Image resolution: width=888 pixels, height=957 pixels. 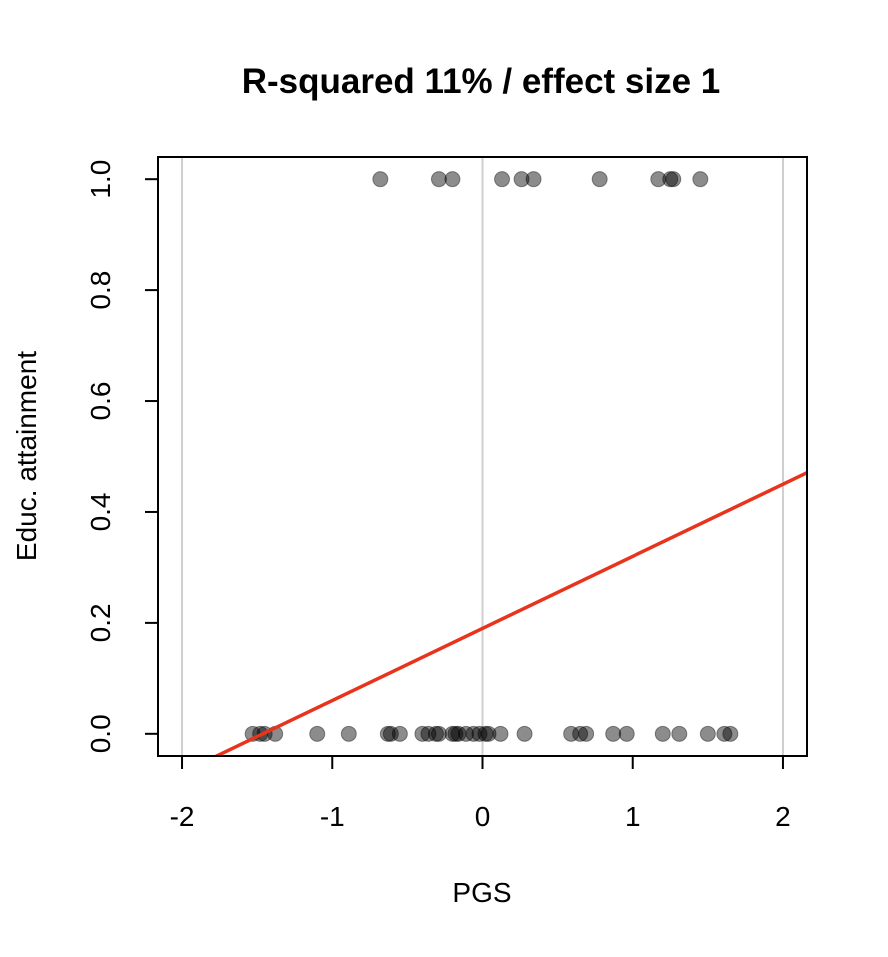 I want to click on x-tick-label: 2, so click(x=783, y=816).